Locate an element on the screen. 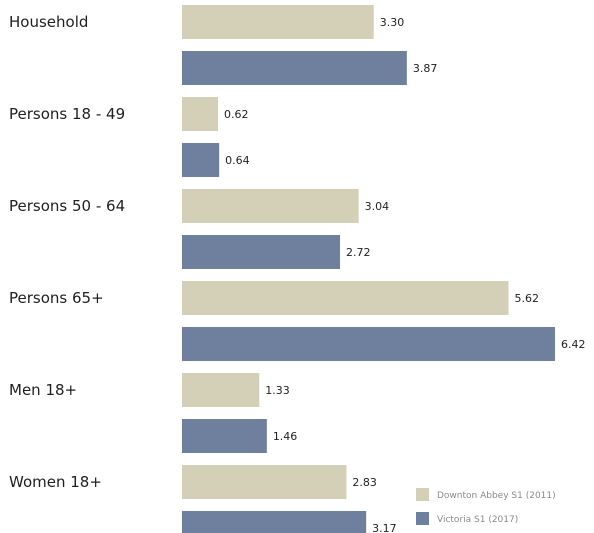  legend-label: Victoria S1 (2017) is located at coordinates (477, 520).